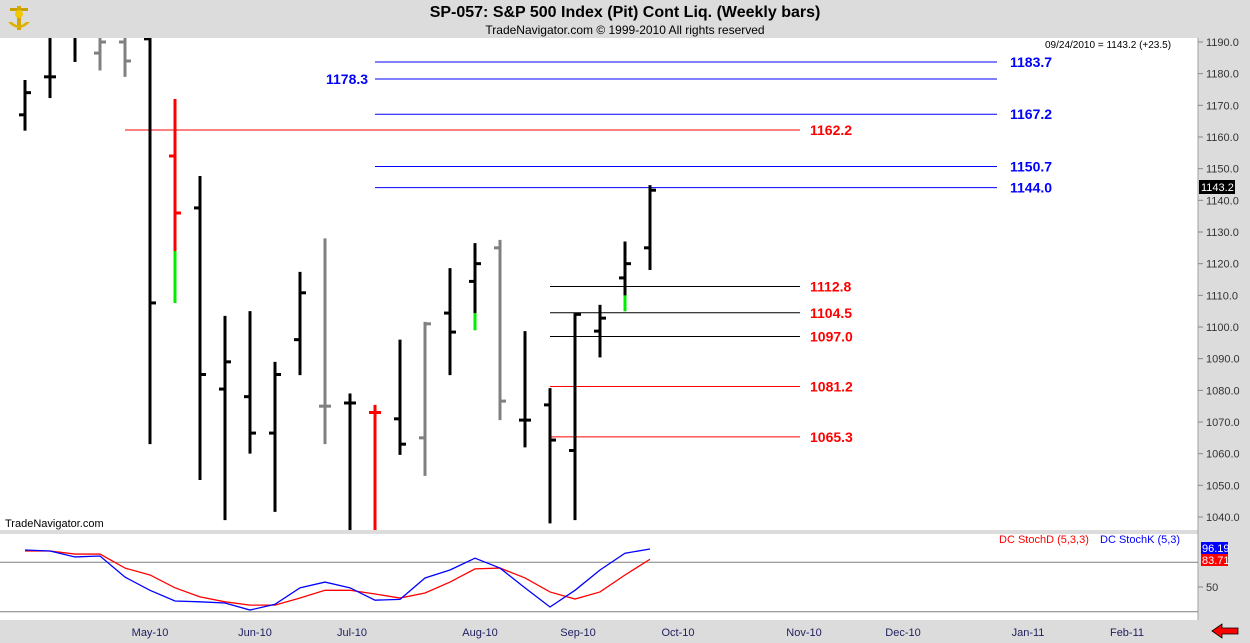 Image resolution: width=1250 pixels, height=643 pixels. Describe the element at coordinates (831, 387) in the screenshot. I see `level-label: 1081.2` at that location.